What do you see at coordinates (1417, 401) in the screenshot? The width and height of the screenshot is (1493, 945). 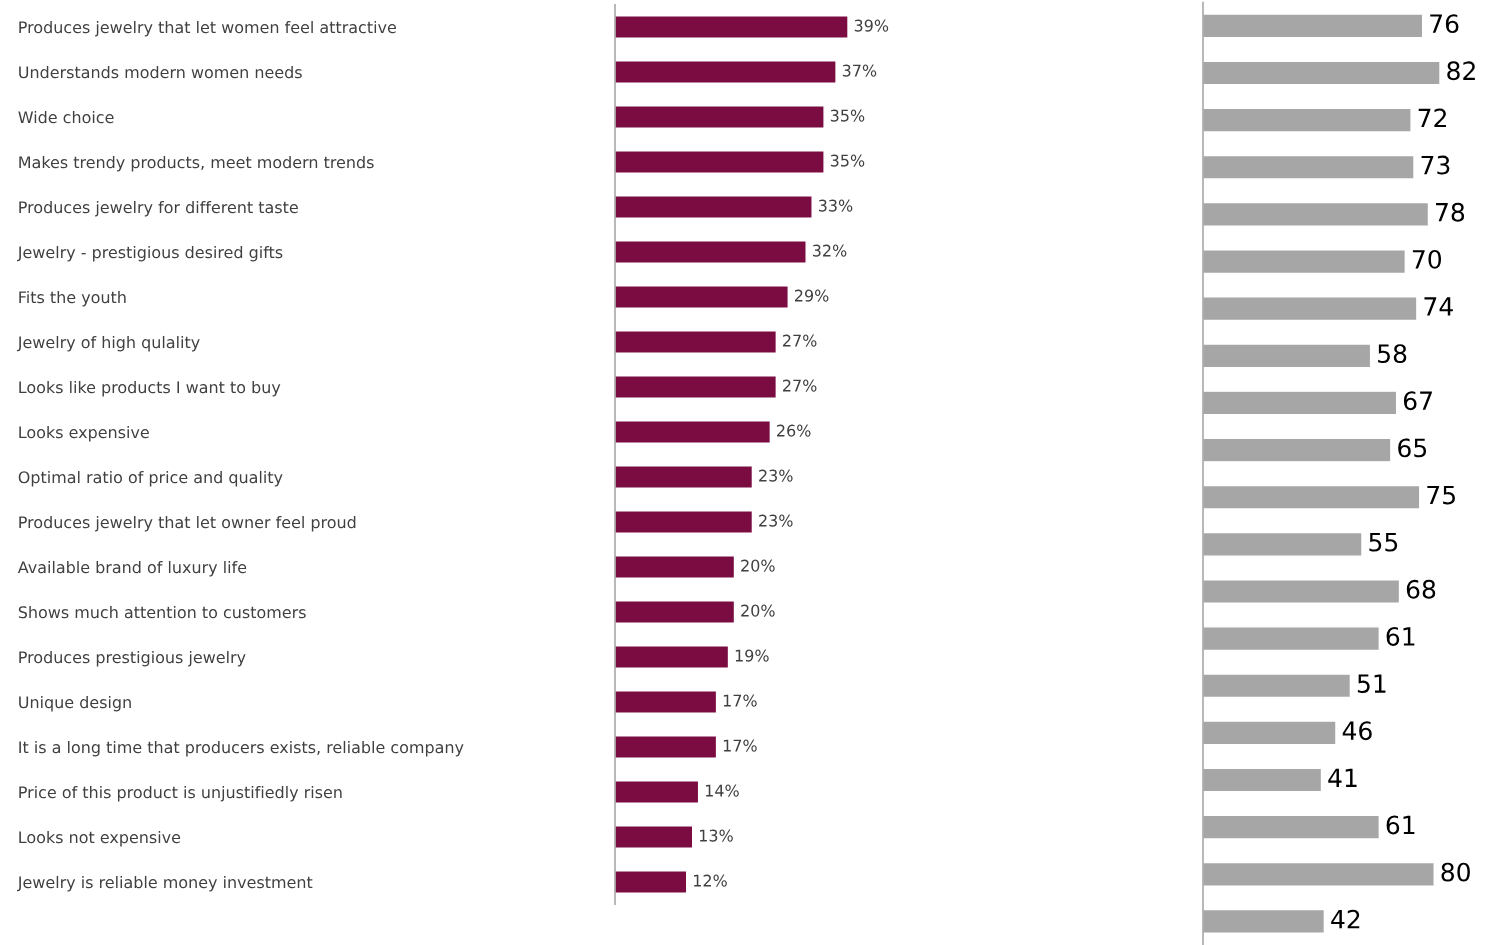 I see `data-label: 67` at bounding box center [1417, 401].